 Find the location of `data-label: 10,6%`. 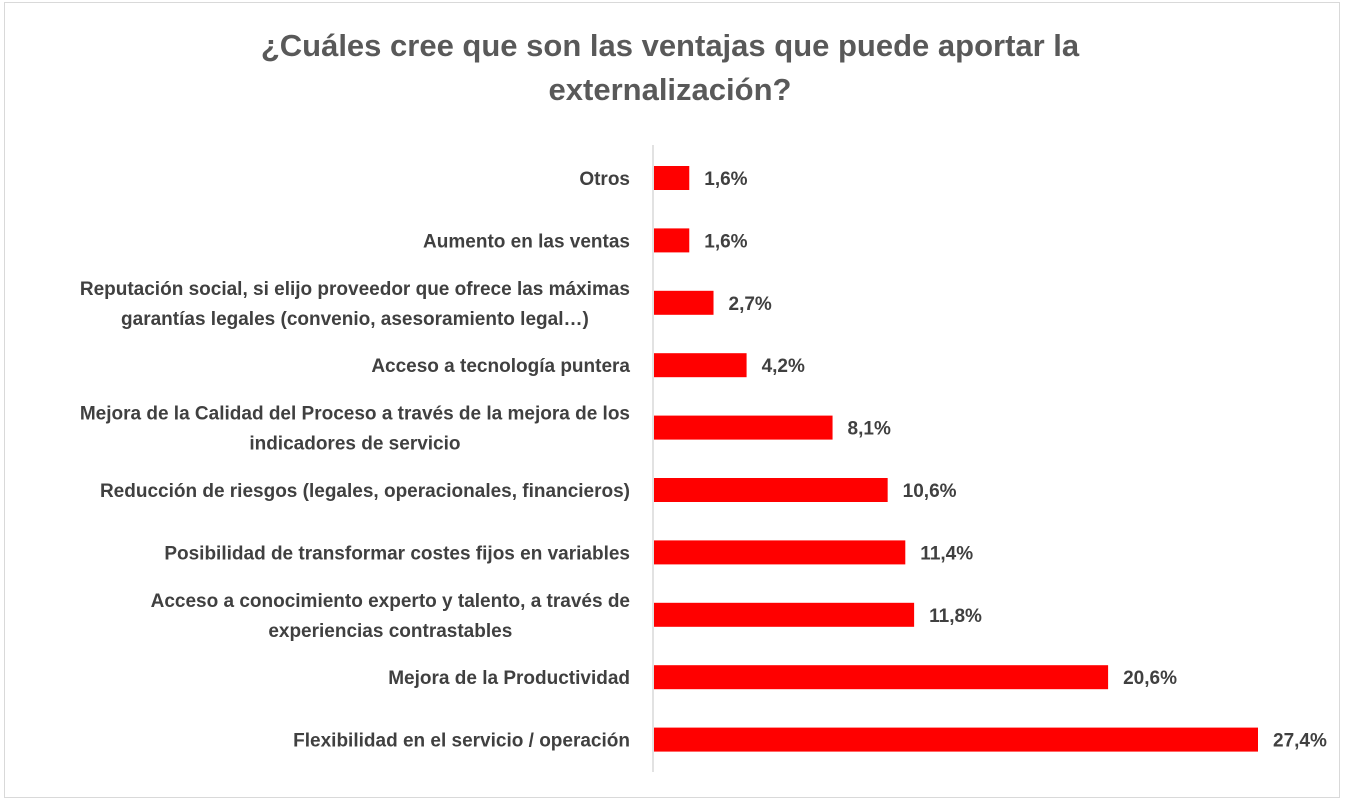

data-label: 10,6% is located at coordinates (930, 491).